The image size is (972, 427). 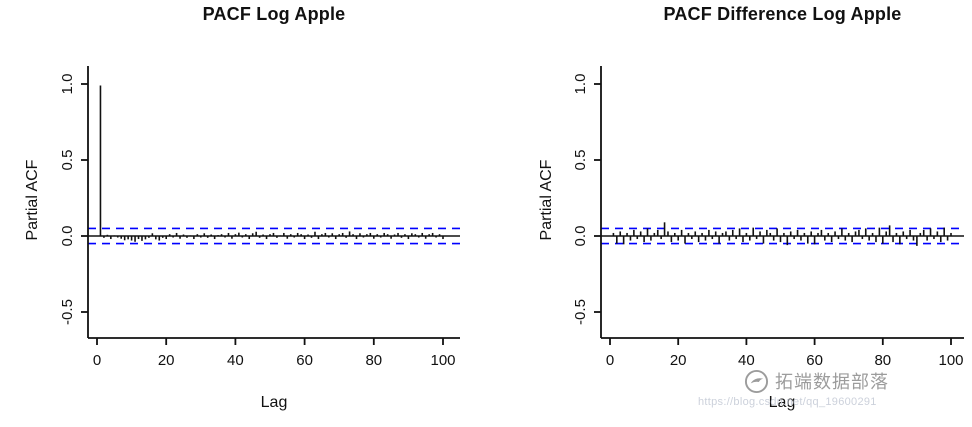 What do you see at coordinates (274, 14) in the screenshot?
I see `chart-title: PACF Log Apple` at bounding box center [274, 14].